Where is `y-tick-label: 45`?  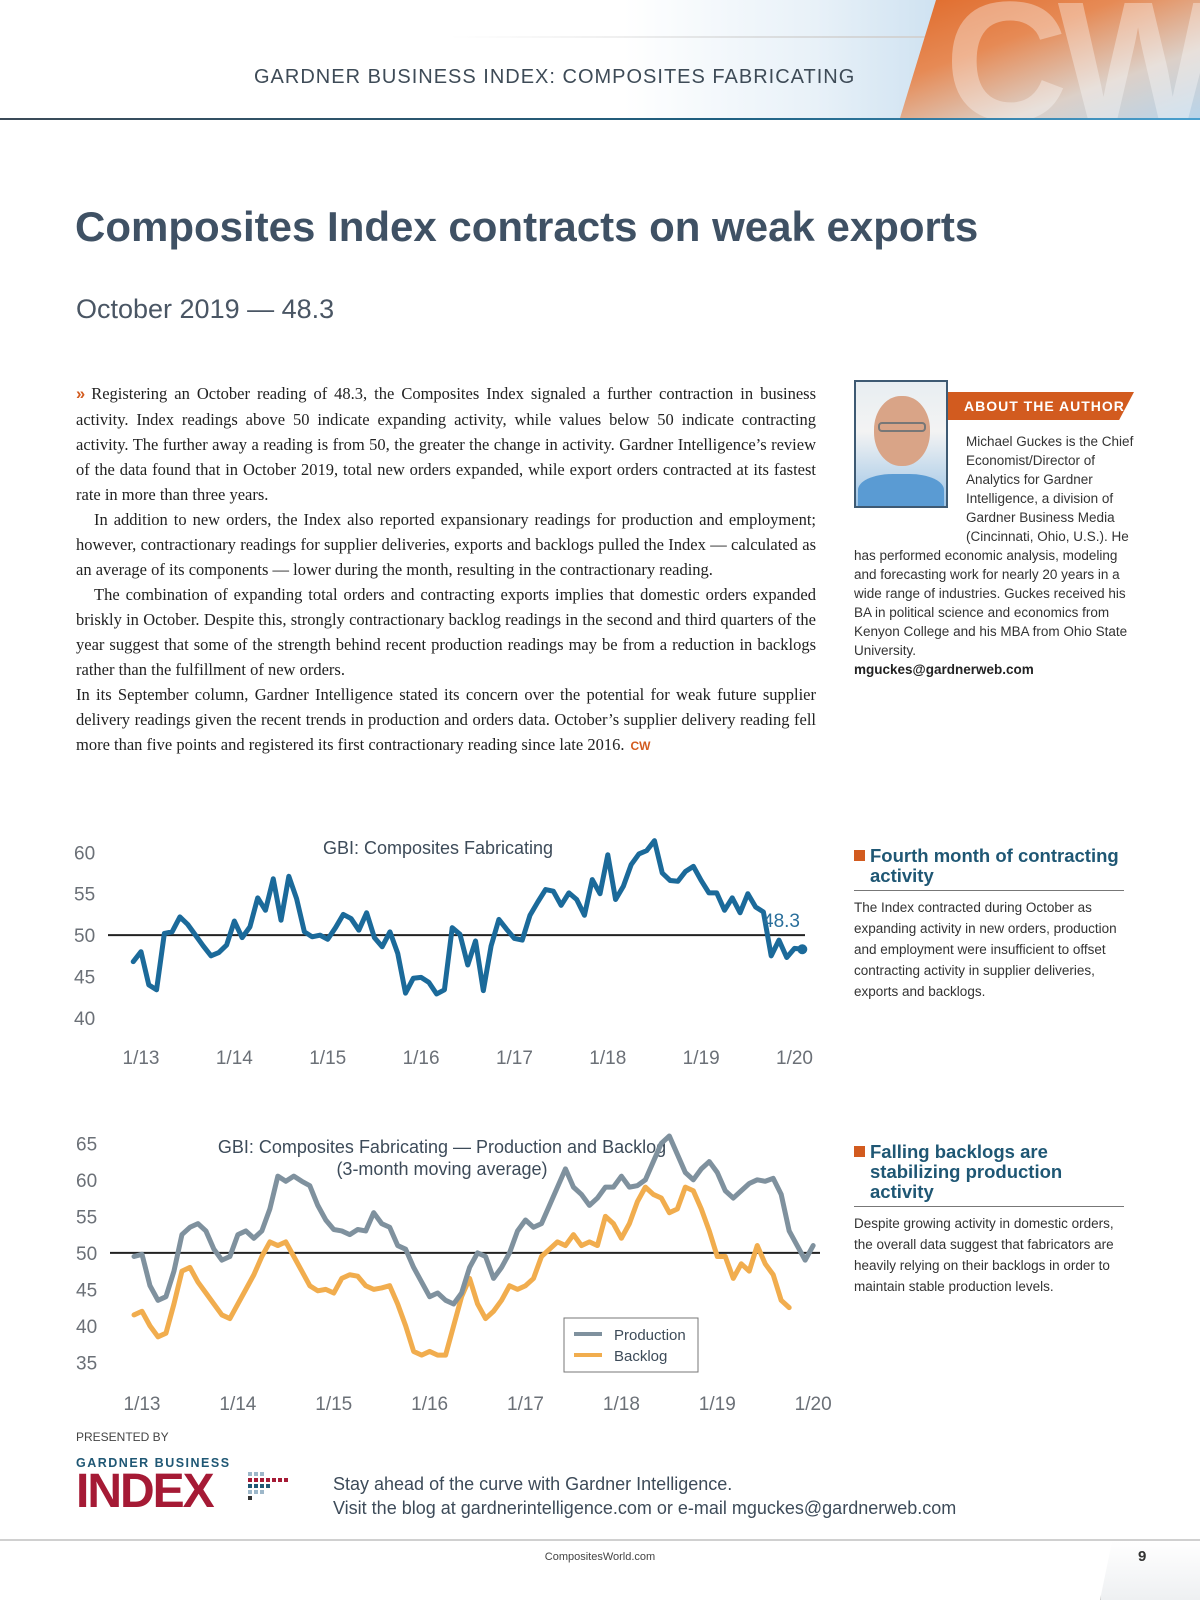 y-tick-label: 45 is located at coordinates (86, 1290).